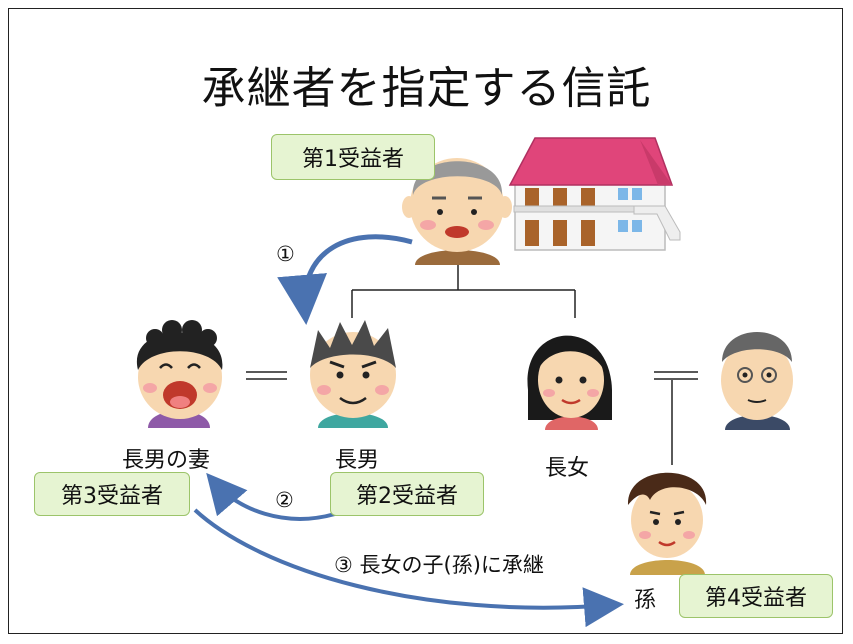 The height and width of the screenshot is (644, 853). Describe the element at coordinates (353, 374) in the screenshot. I see `eldest-son-avatar` at that location.